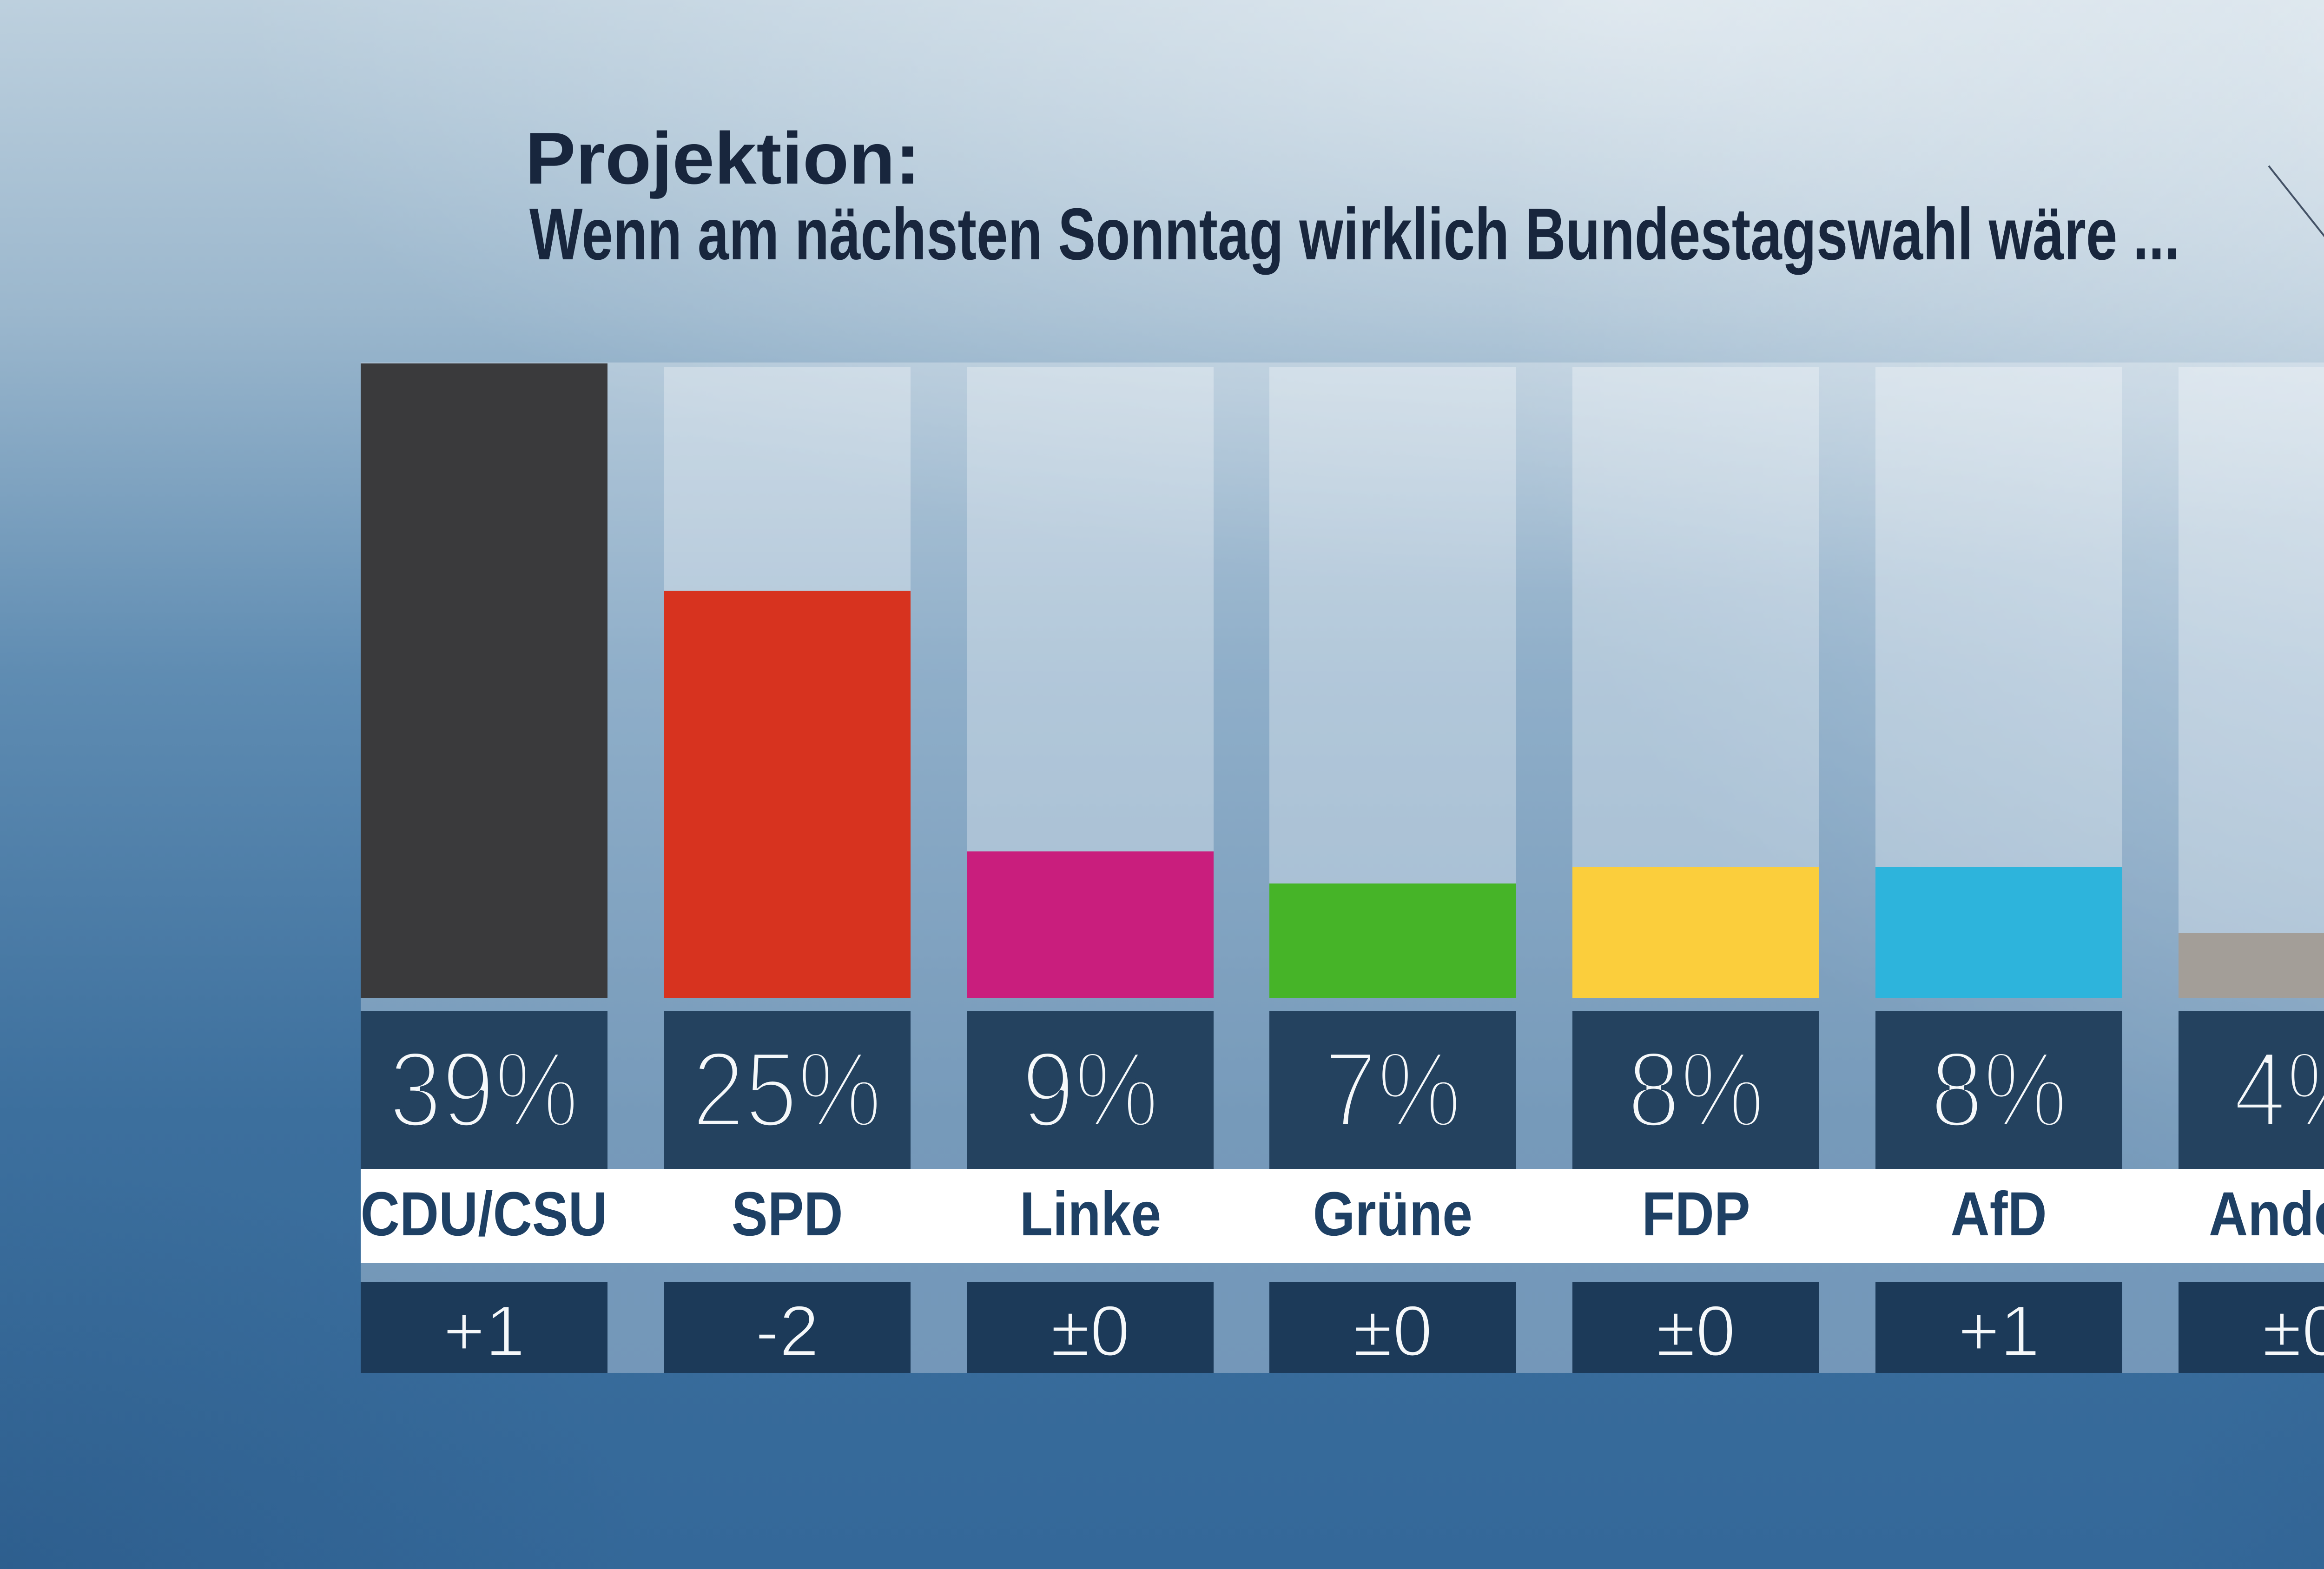 This screenshot has width=2324, height=1569. What do you see at coordinates (2322, 219) in the screenshot?
I see `svg-text: Barometer` at bounding box center [2322, 219].